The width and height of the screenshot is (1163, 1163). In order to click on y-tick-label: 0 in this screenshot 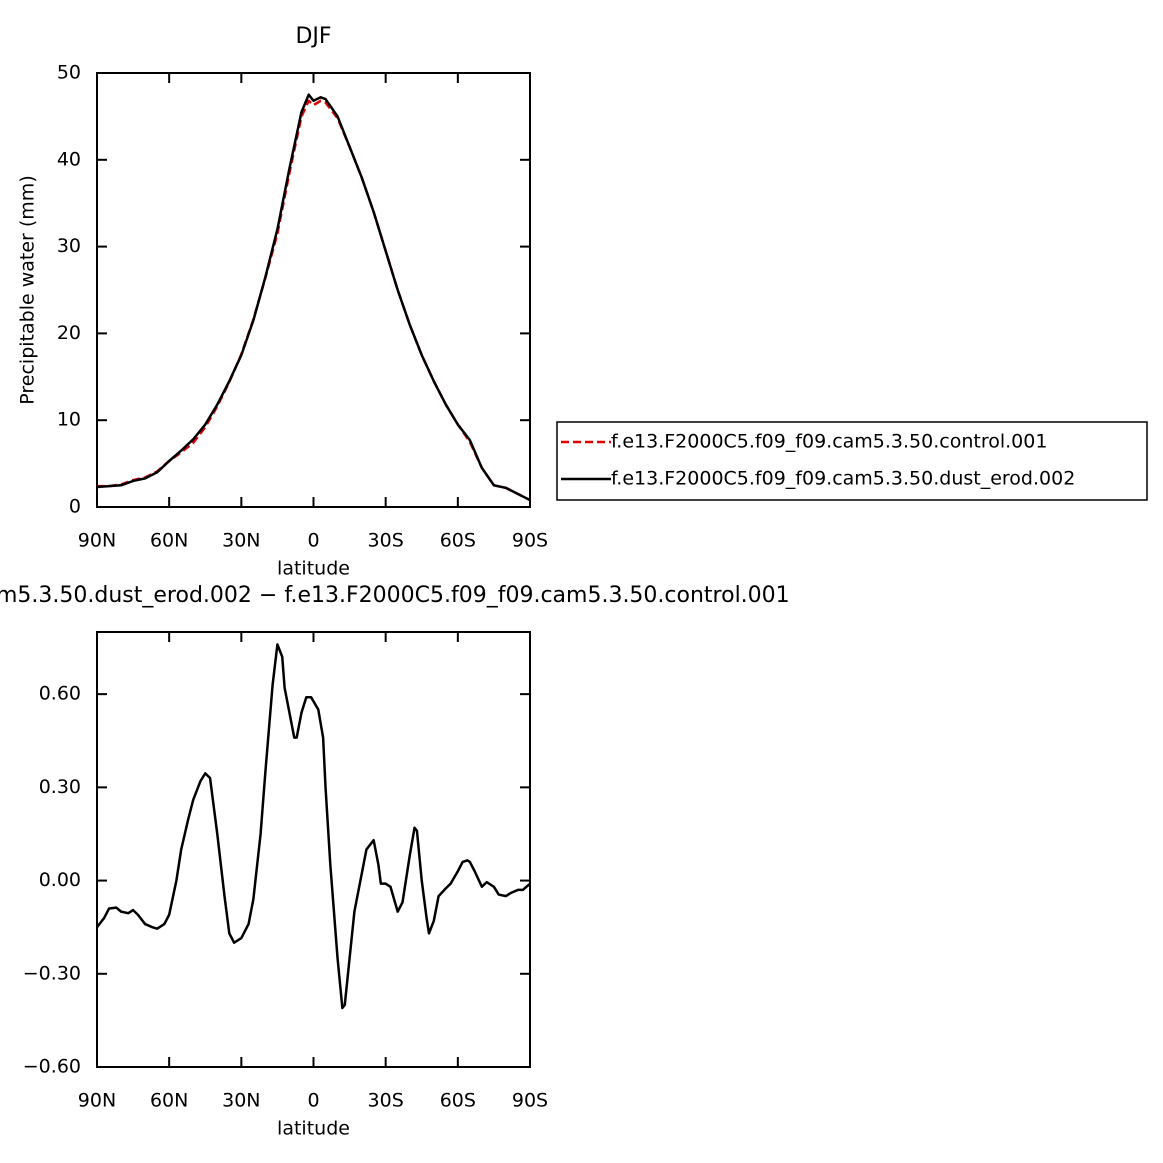, I will do `click(75, 507)`.